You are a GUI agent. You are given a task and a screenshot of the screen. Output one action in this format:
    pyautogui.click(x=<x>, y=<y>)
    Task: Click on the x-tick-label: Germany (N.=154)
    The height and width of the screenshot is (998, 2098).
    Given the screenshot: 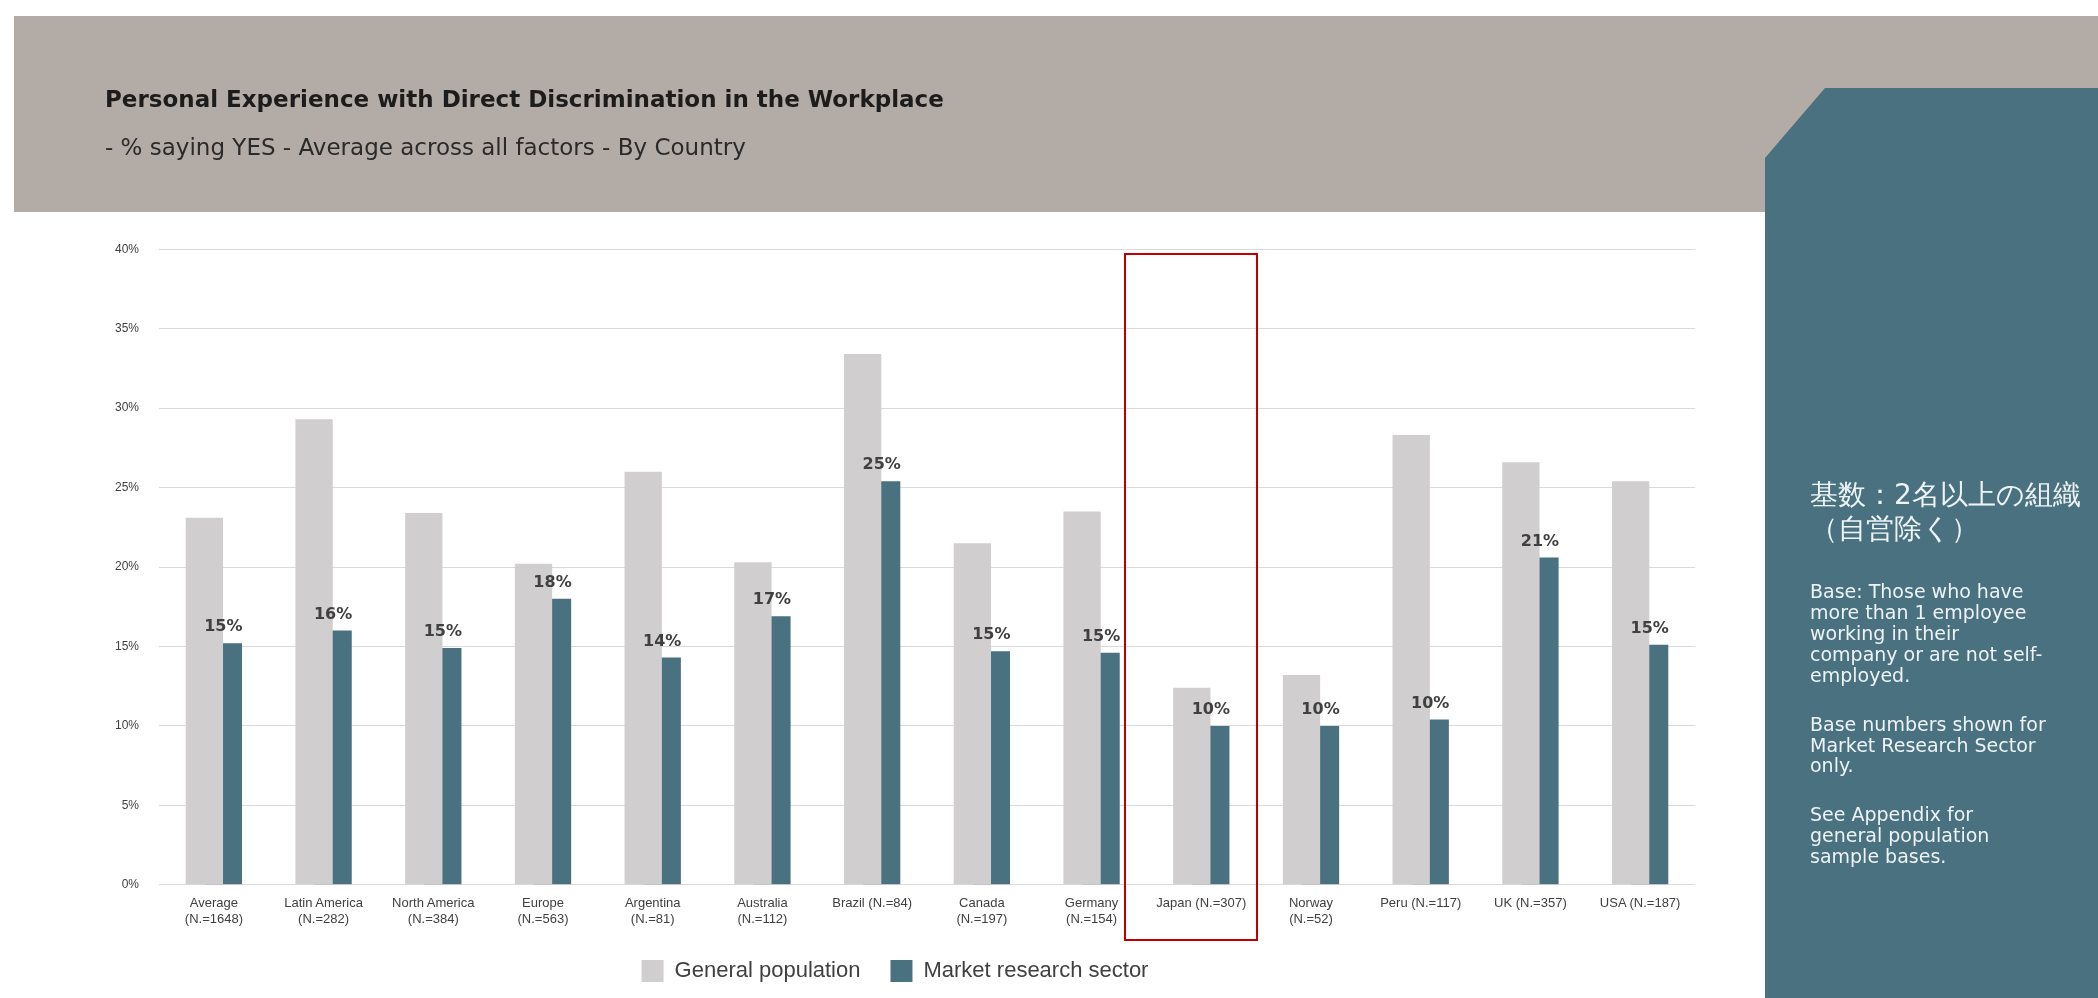 What is the action you would take?
    pyautogui.click(x=1091, y=910)
    